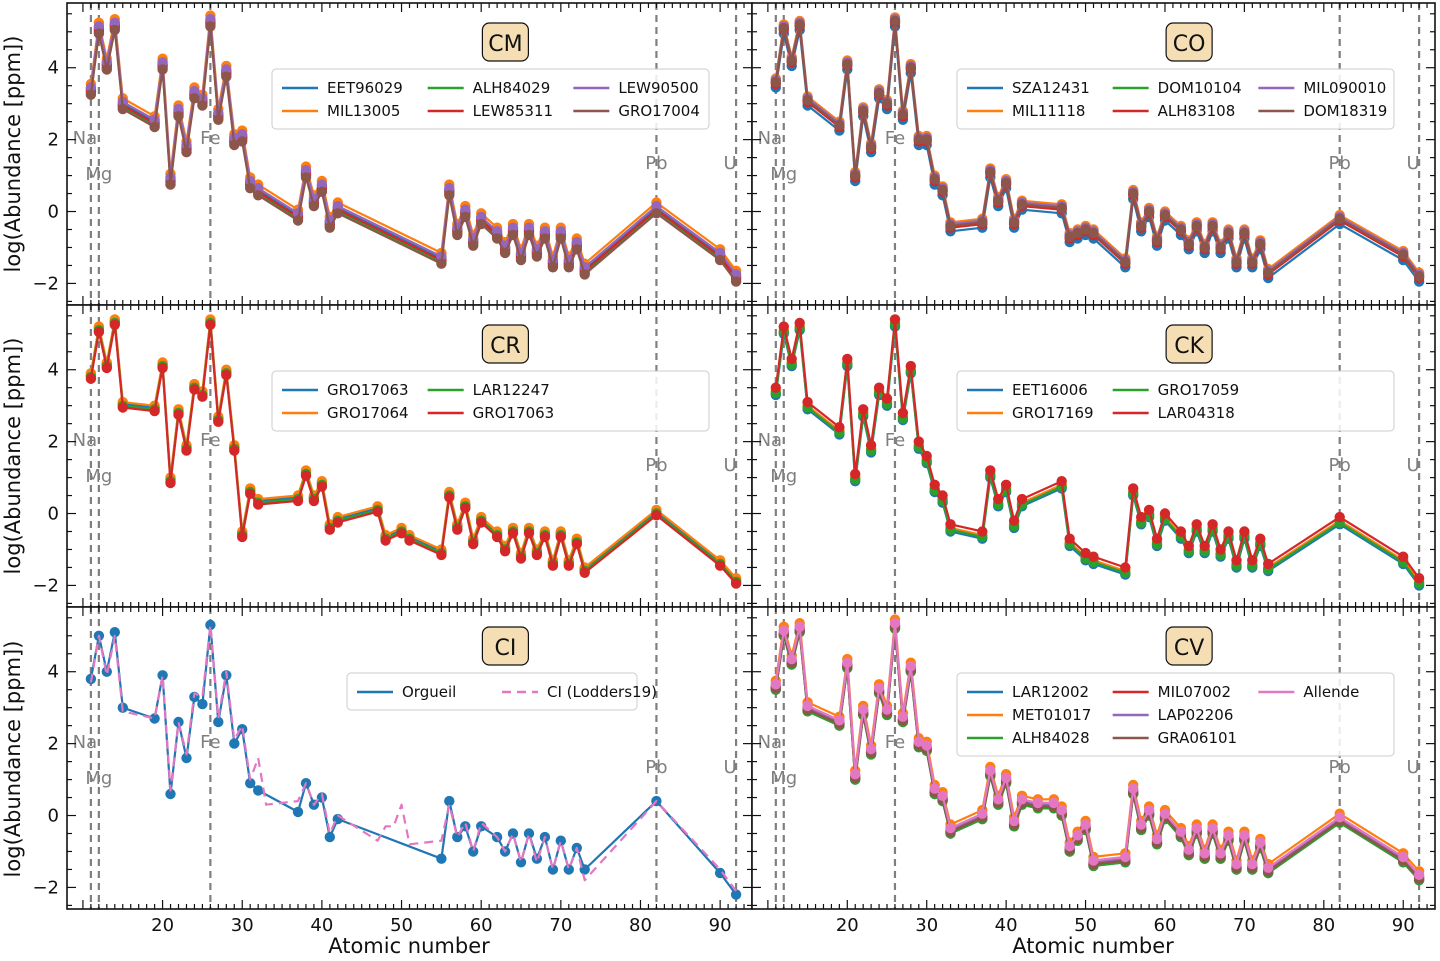  Describe the element at coordinates (1345, 111) in the screenshot. I see `legend-label: DOM18319` at that location.